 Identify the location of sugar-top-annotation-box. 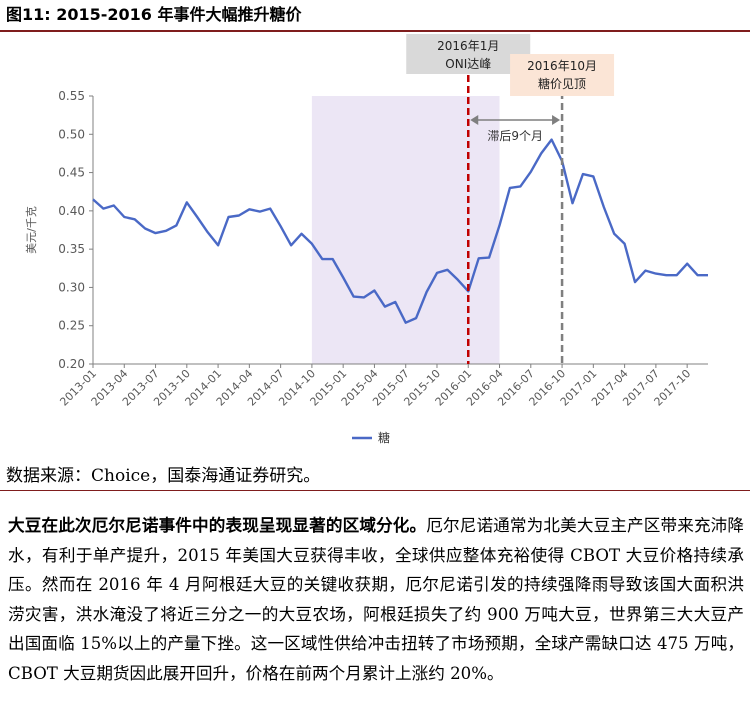
(562, 75).